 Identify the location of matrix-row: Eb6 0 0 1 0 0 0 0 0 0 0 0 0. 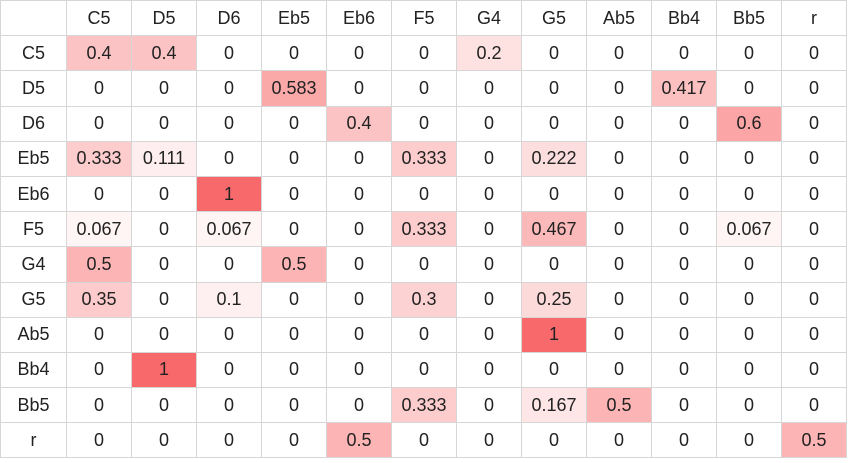
(423, 194).